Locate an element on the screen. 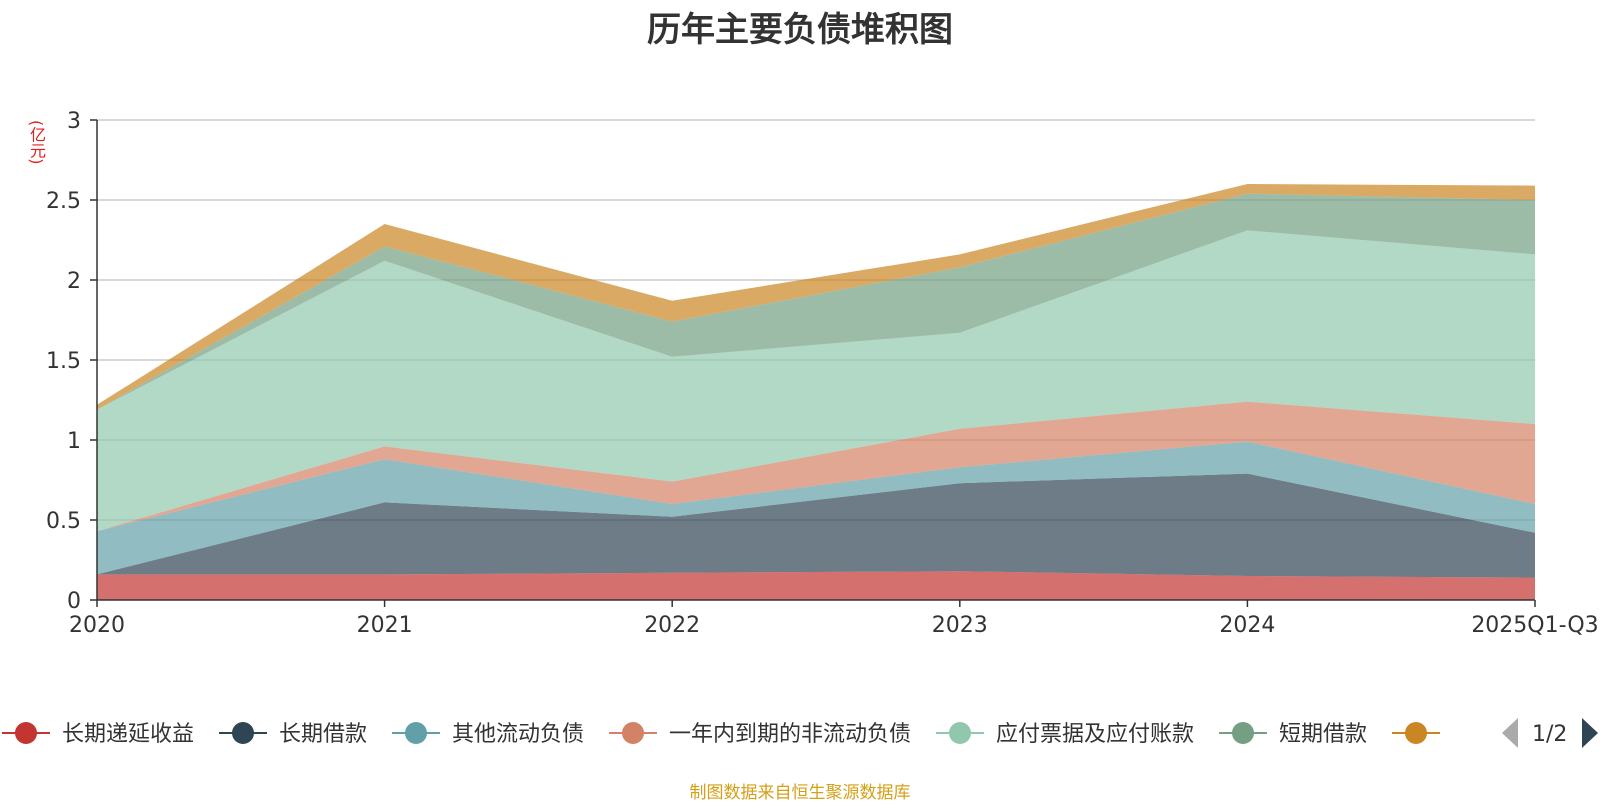 This screenshot has width=1600, height=803. x-tick-label: 2024 is located at coordinates (1247, 625).